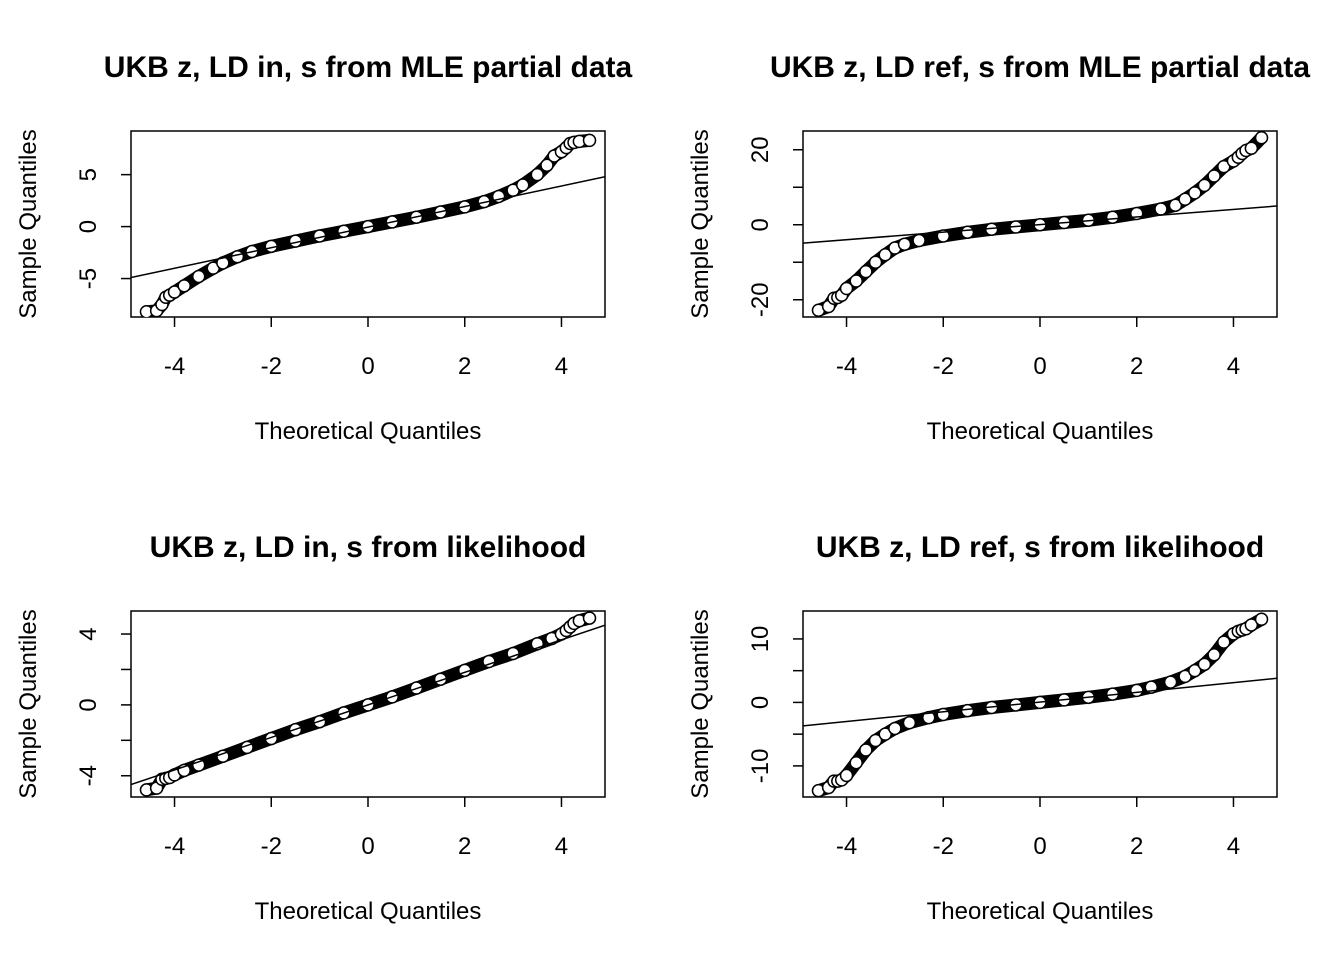 Image resolution: width=1344 pixels, height=960 pixels. What do you see at coordinates (88, 775) in the screenshot?
I see `y-tick-label: -4` at bounding box center [88, 775].